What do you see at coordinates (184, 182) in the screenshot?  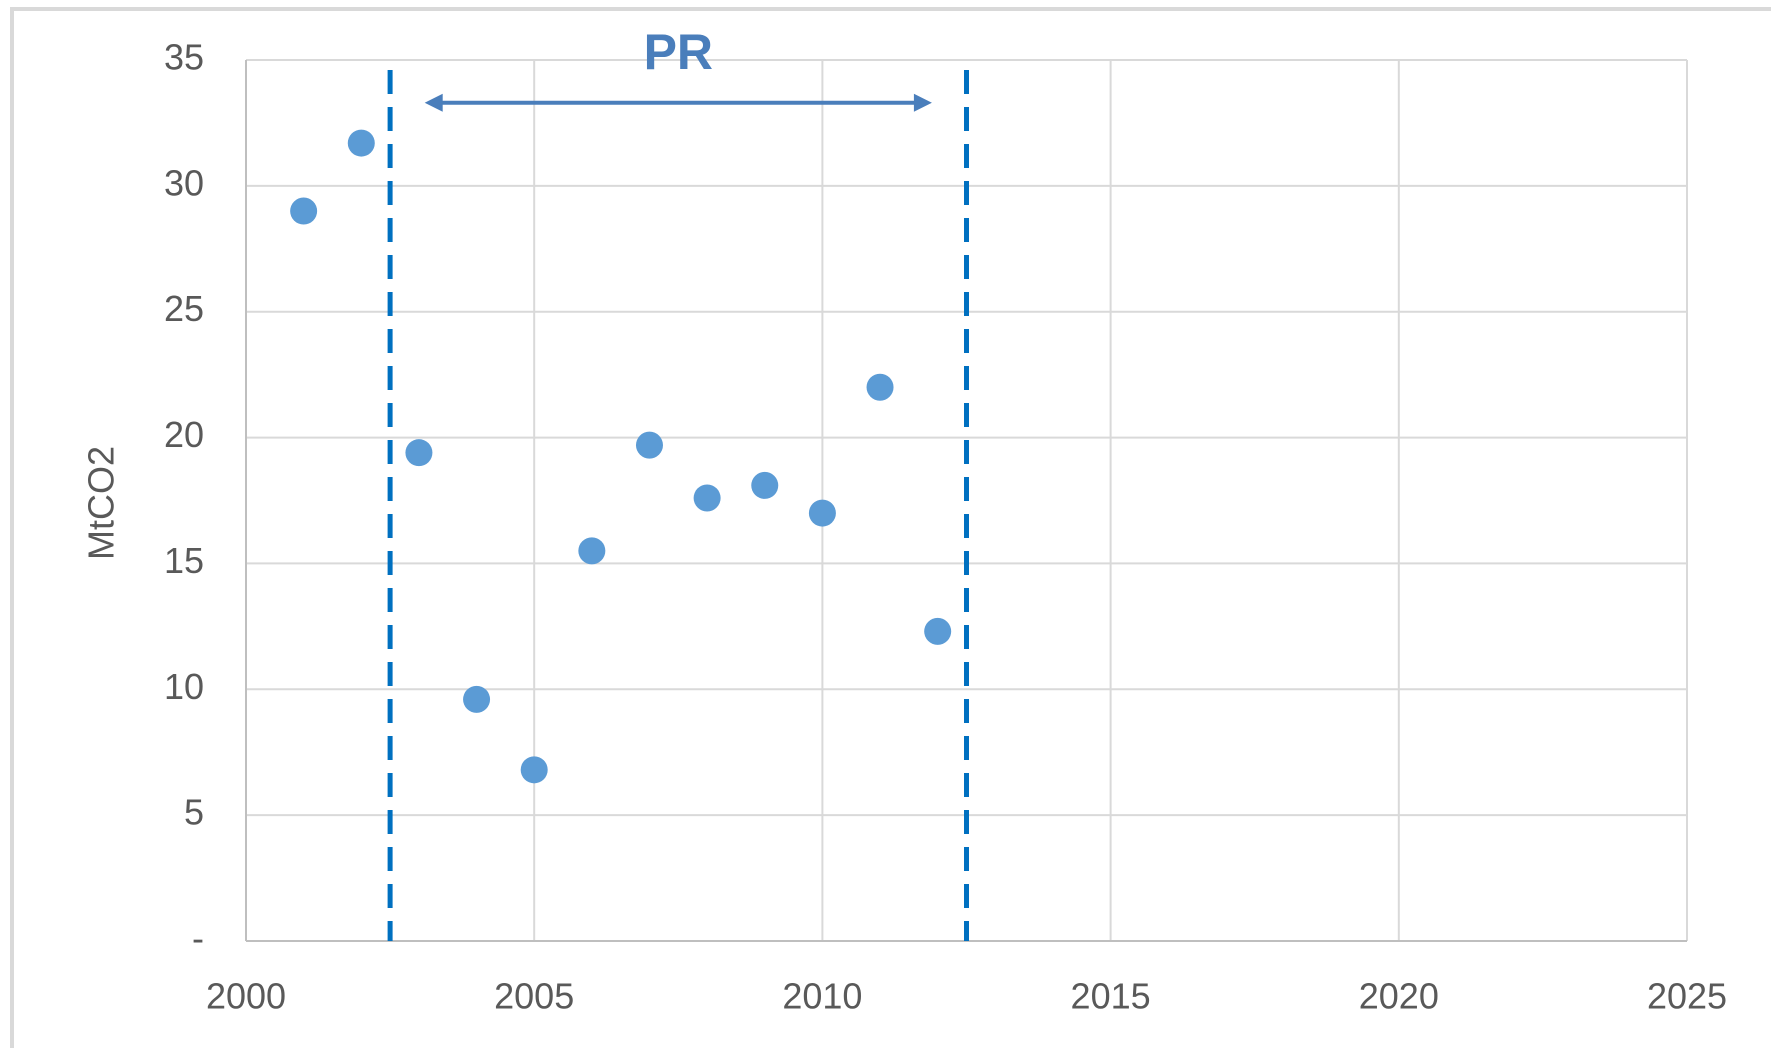 I see `y-tick-label: 30` at bounding box center [184, 182].